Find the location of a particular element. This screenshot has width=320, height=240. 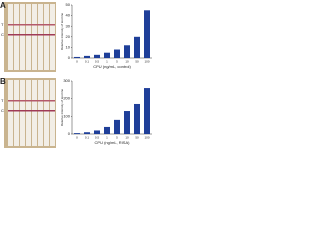

x-axis-label: CPU (ng/mL, RISA) is located at coordinates (113, 142).